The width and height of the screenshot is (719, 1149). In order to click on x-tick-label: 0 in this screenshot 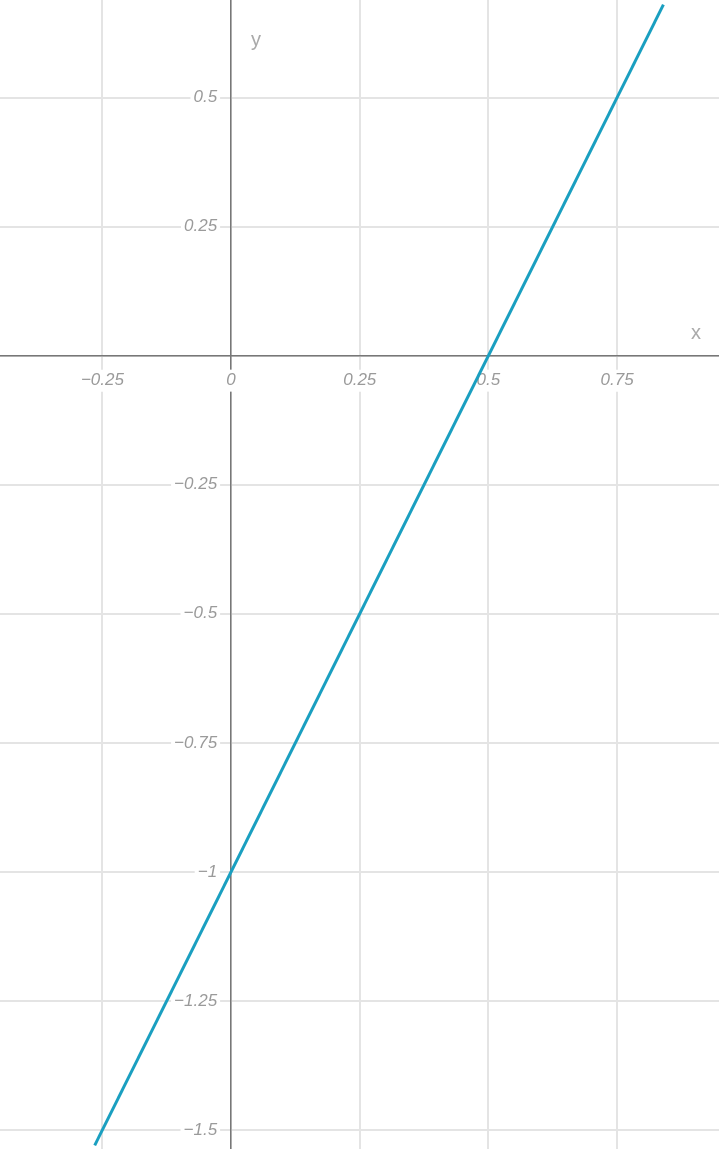, I will do `click(231, 380)`.